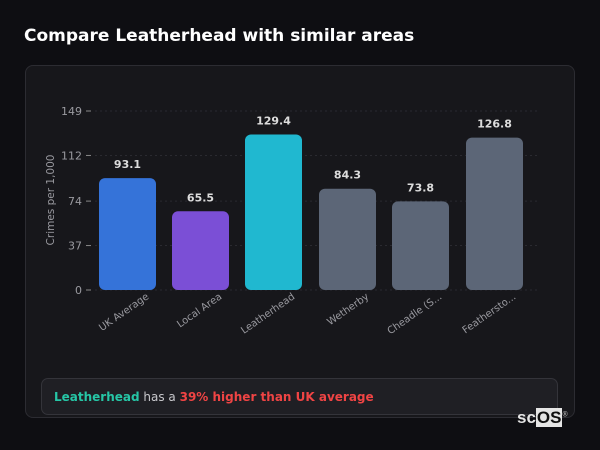 This screenshot has height=450, width=600. I want to click on data-label: 93.1, so click(127, 164).